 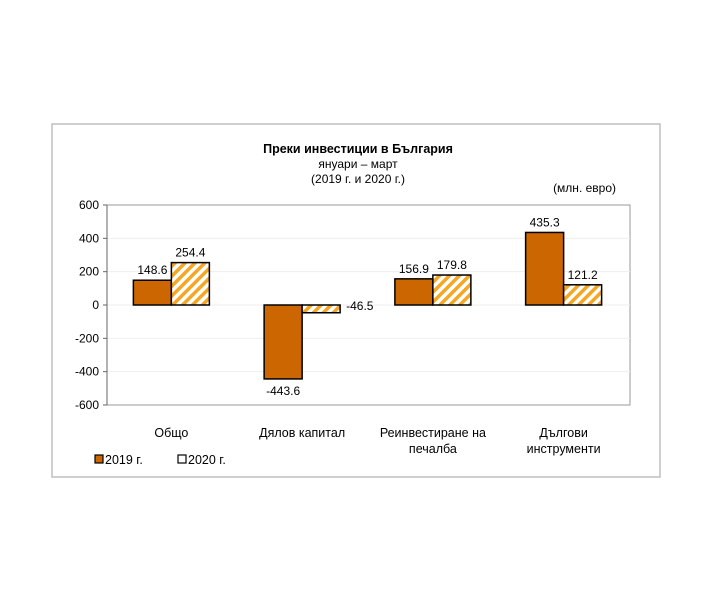 I want to click on x-category-label: Реинвестиране на, so click(x=433, y=433).